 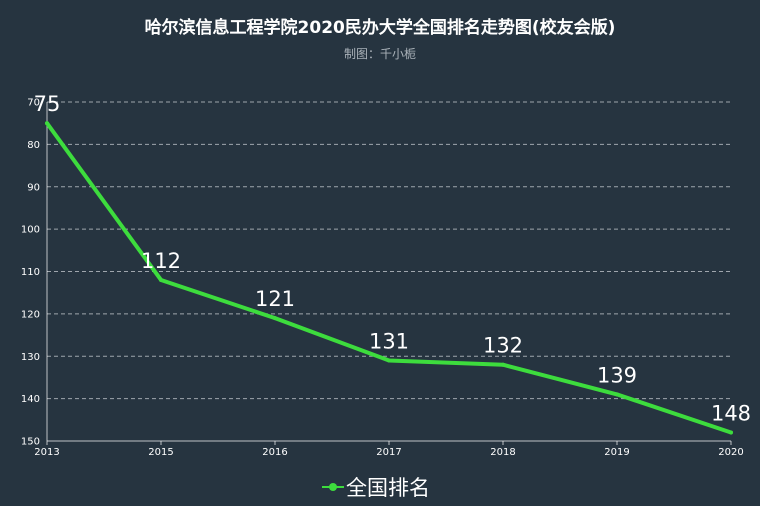 I want to click on data-label: 139, so click(x=617, y=375).